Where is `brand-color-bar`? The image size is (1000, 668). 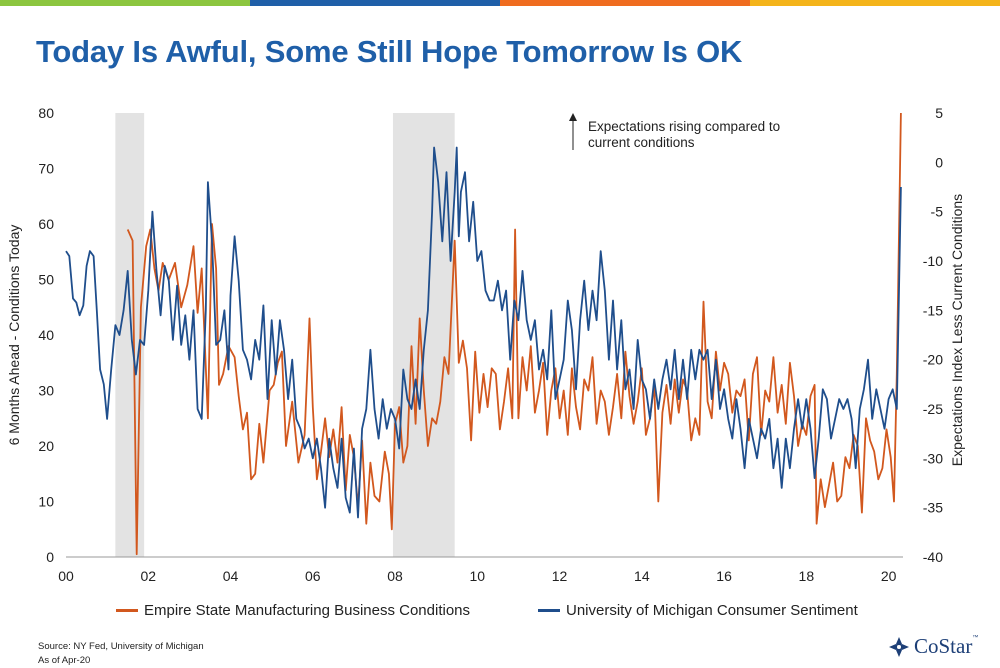 brand-color-bar is located at coordinates (500, 3).